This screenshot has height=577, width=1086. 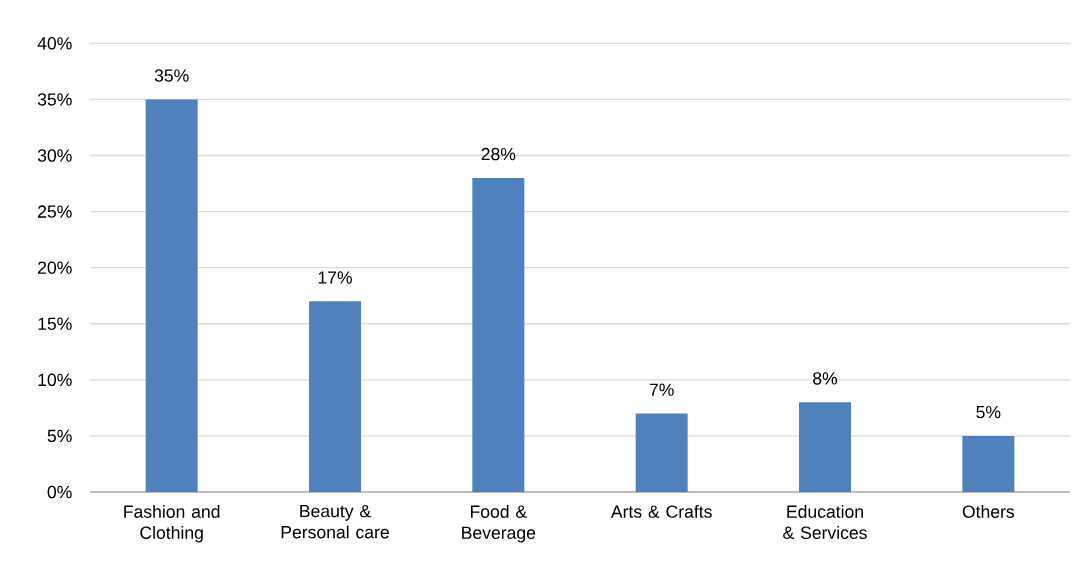 What do you see at coordinates (55, 267) in the screenshot?
I see `y-tick-label: 20%` at bounding box center [55, 267].